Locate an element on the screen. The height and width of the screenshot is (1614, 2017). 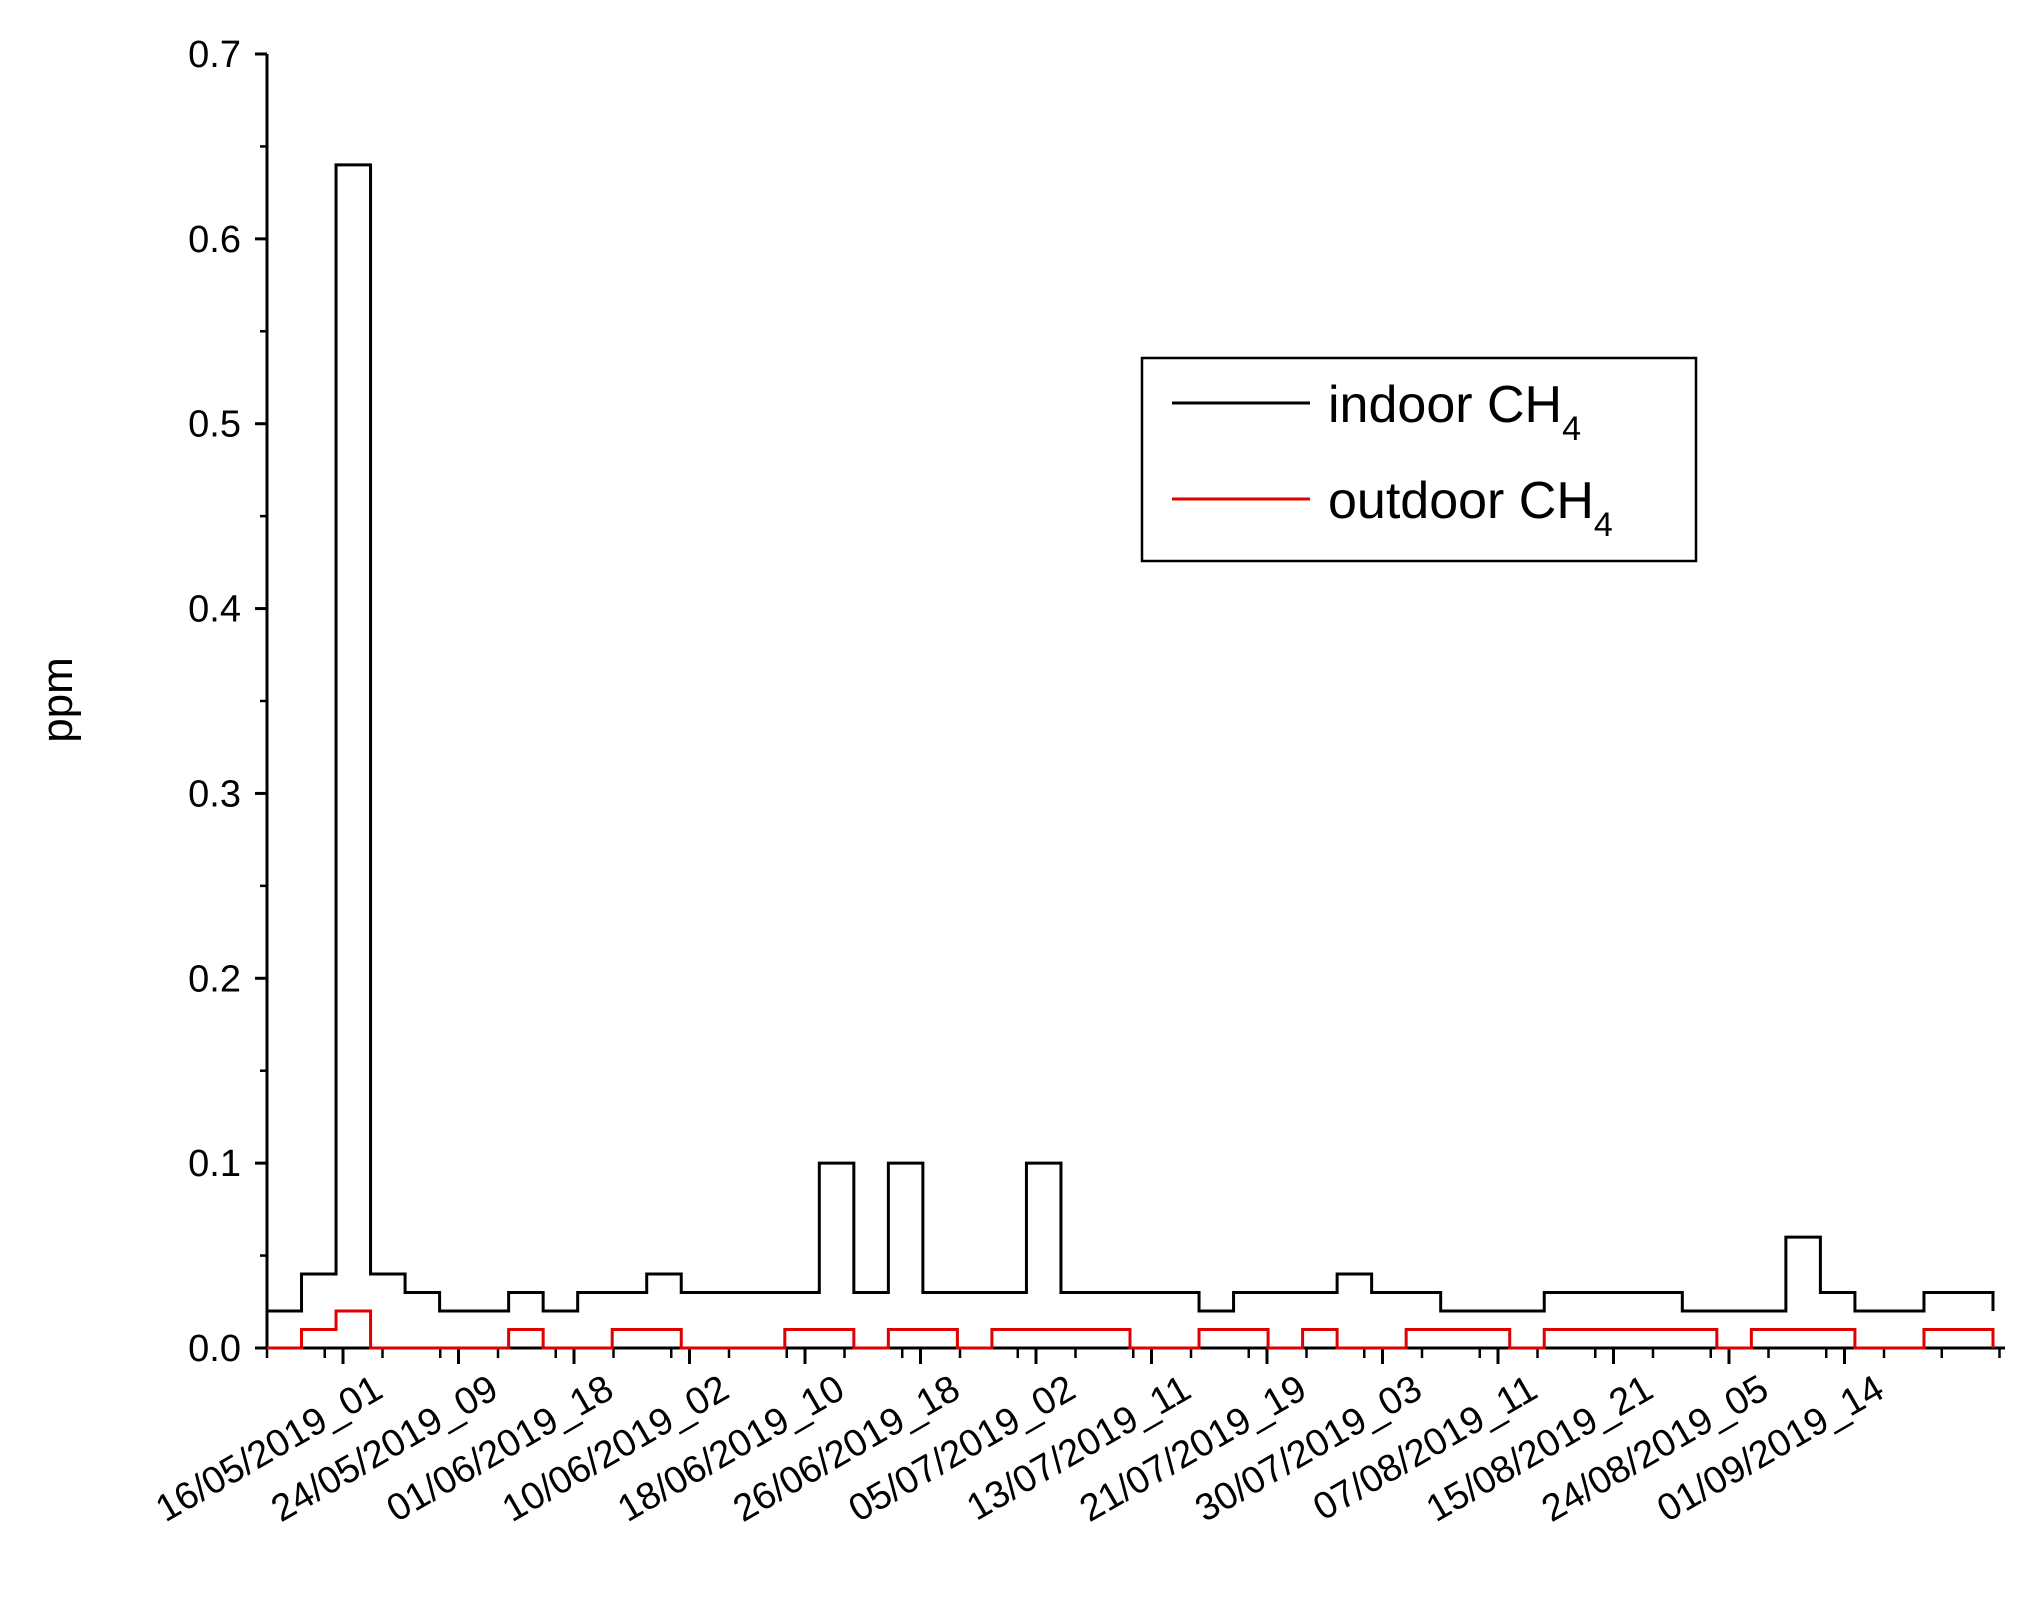
y-tick-label: 0.4 is located at coordinates (214, 610).